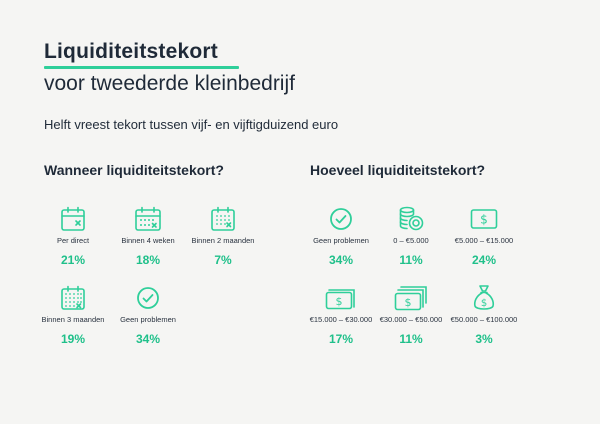 The width and height of the screenshot is (600, 424). What do you see at coordinates (223, 260) in the screenshot?
I see `stat-value: 7%` at bounding box center [223, 260].